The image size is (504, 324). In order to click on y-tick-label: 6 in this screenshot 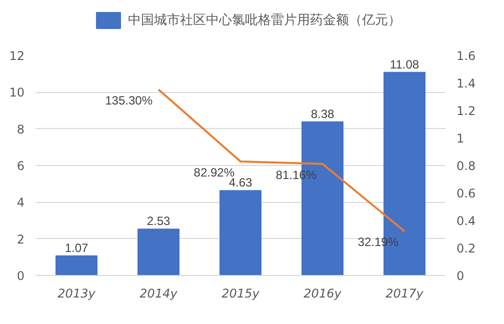, I will do `click(20, 166)`.